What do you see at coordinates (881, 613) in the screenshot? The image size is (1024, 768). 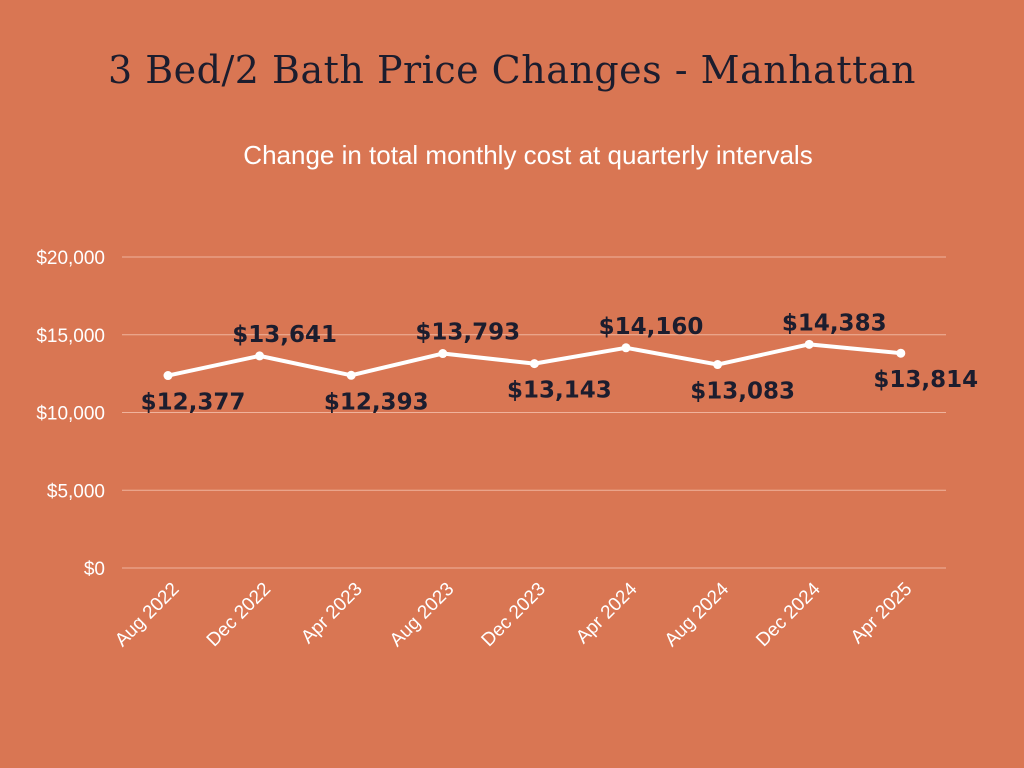 I see `x-tick-label: Apr 2025` at bounding box center [881, 613].